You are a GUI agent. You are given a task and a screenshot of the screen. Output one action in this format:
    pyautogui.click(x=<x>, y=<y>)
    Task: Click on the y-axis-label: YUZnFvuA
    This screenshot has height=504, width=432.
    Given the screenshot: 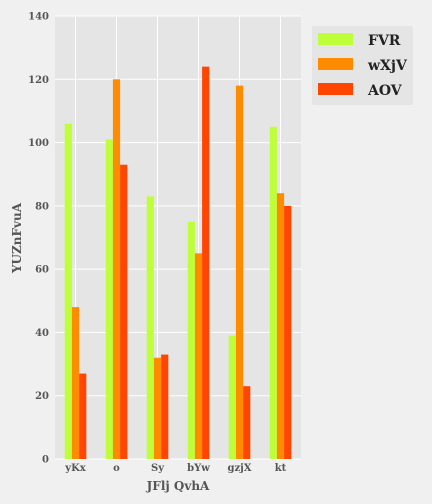 What is the action you would take?
    pyautogui.click(x=17, y=238)
    